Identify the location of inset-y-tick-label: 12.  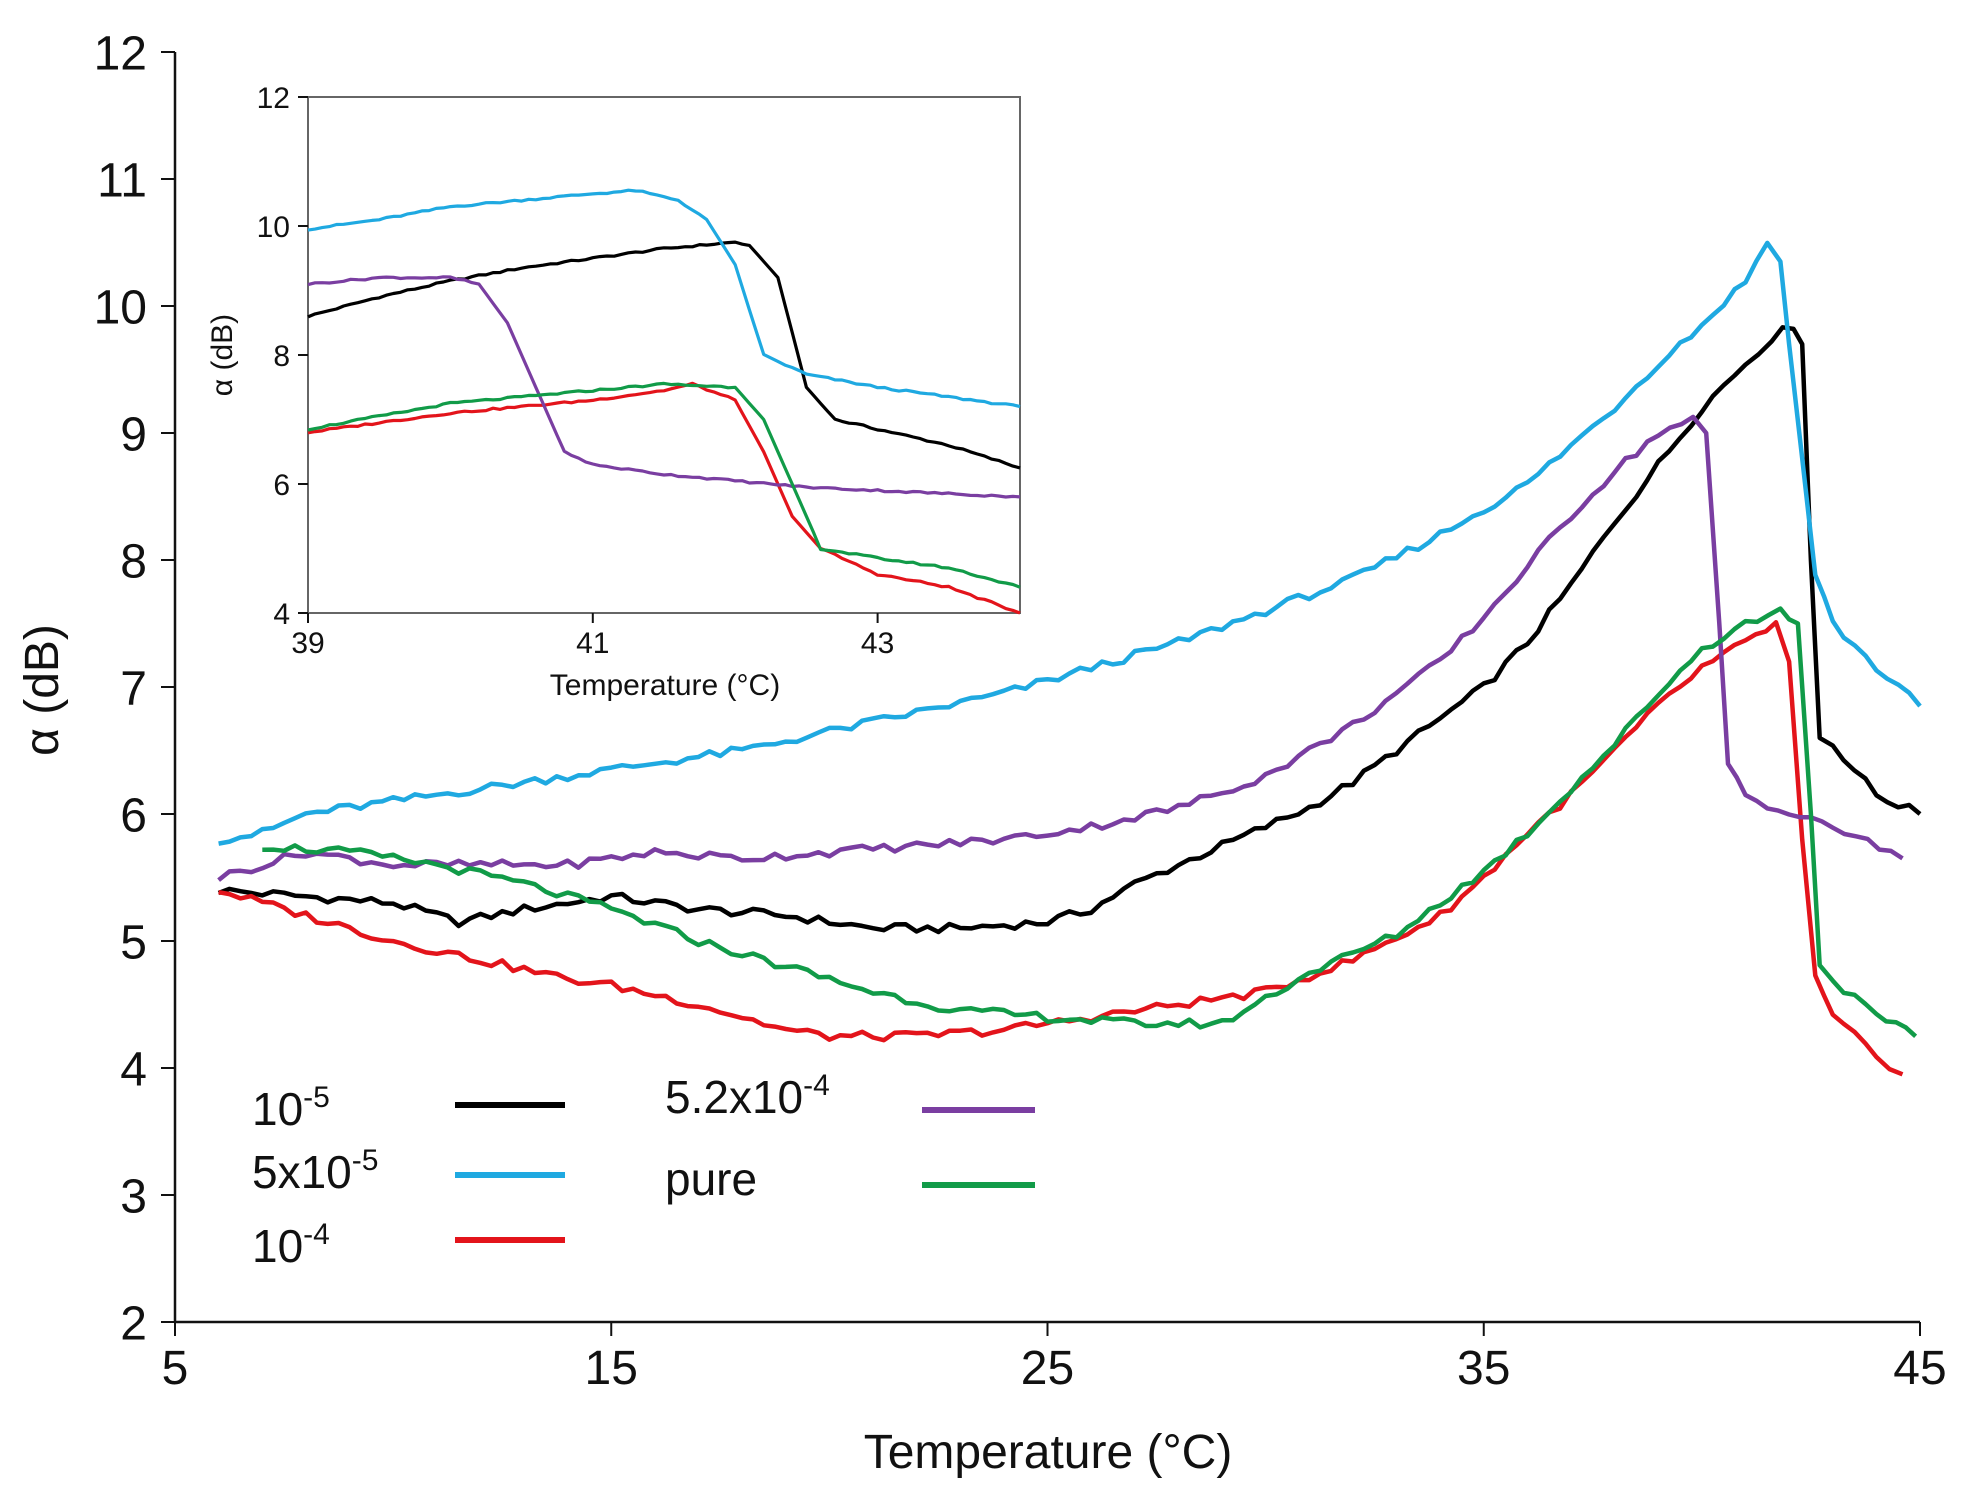
(273, 98).